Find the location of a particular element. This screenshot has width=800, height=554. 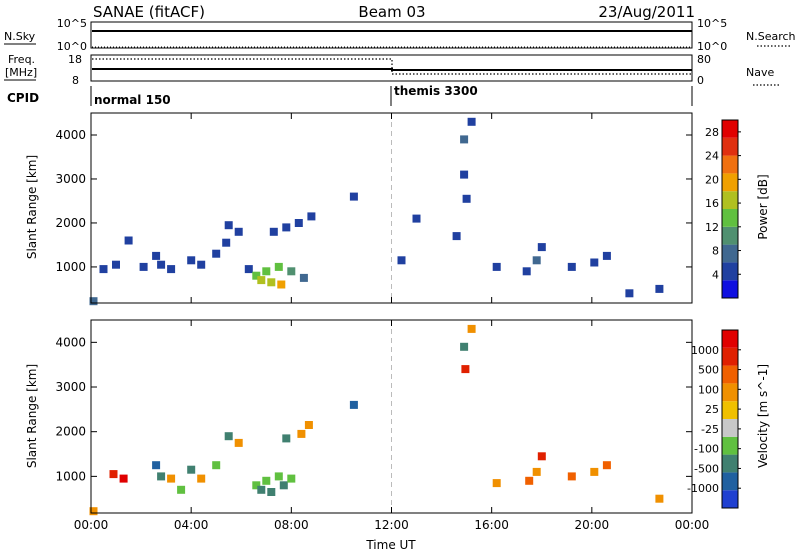

velocity-xtick-label-5: 20:00 is located at coordinates (592, 525).